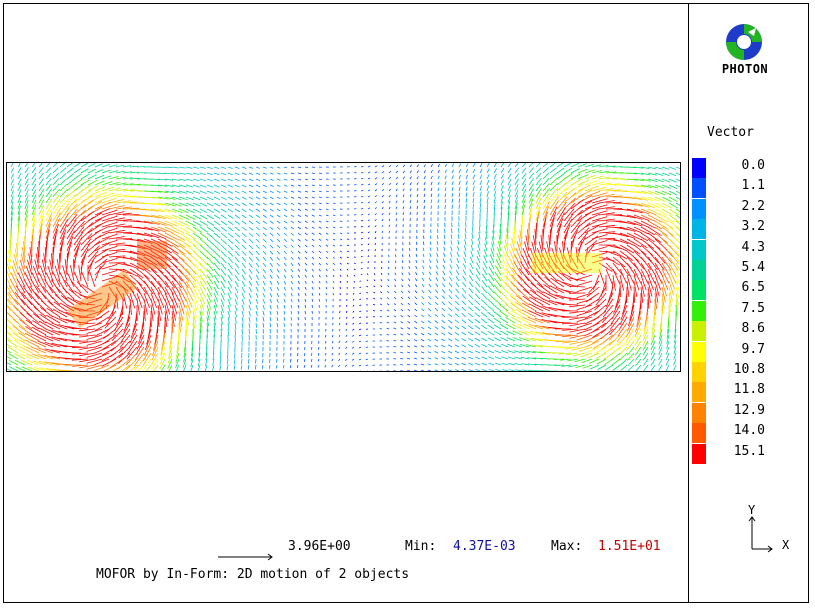  I want to click on legend-value: 2.2, so click(753, 206).